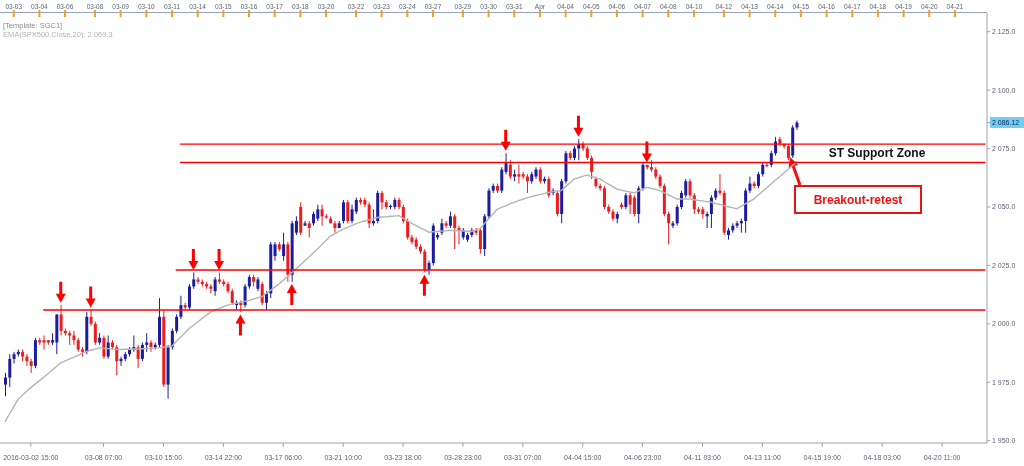  What do you see at coordinates (877, 153) in the screenshot?
I see `annotation: ST Support Zone` at bounding box center [877, 153].